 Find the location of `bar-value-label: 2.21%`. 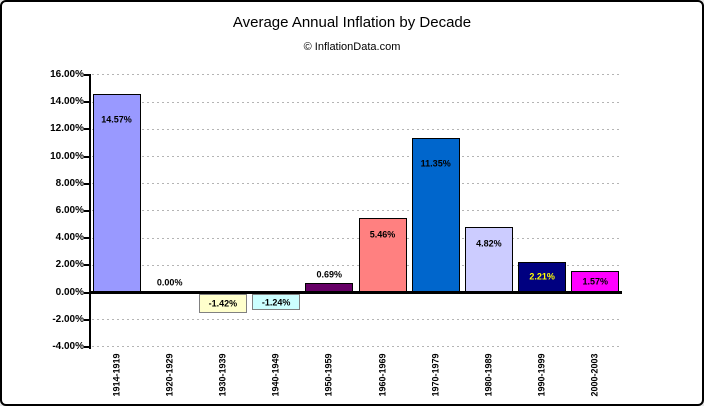

bar-value-label: 2.21% is located at coordinates (542, 276).